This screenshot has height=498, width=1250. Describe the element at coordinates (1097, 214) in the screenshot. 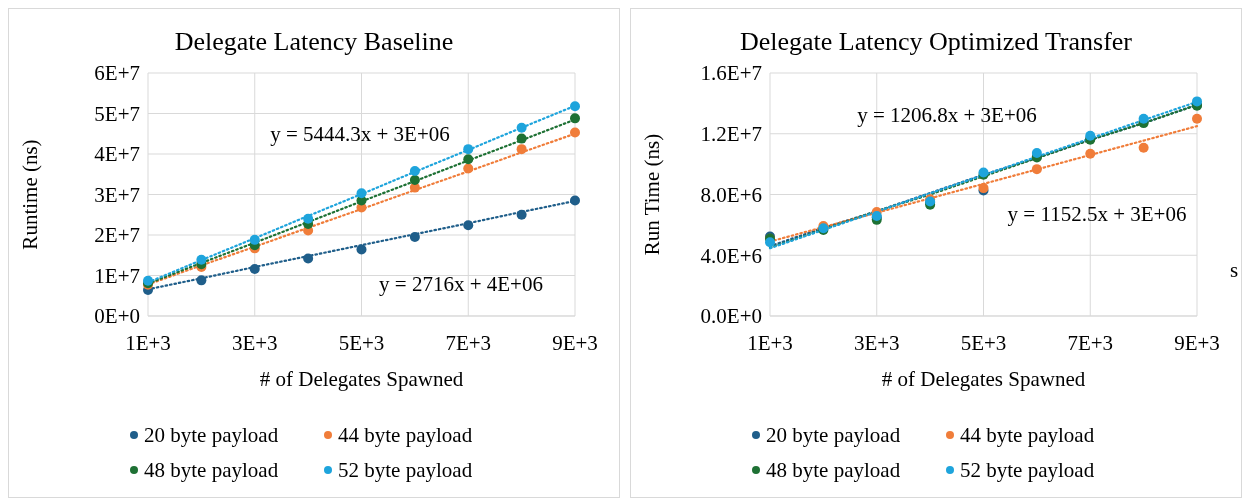

I see `annotation: y = 1152.5x + 3E+06` at that location.